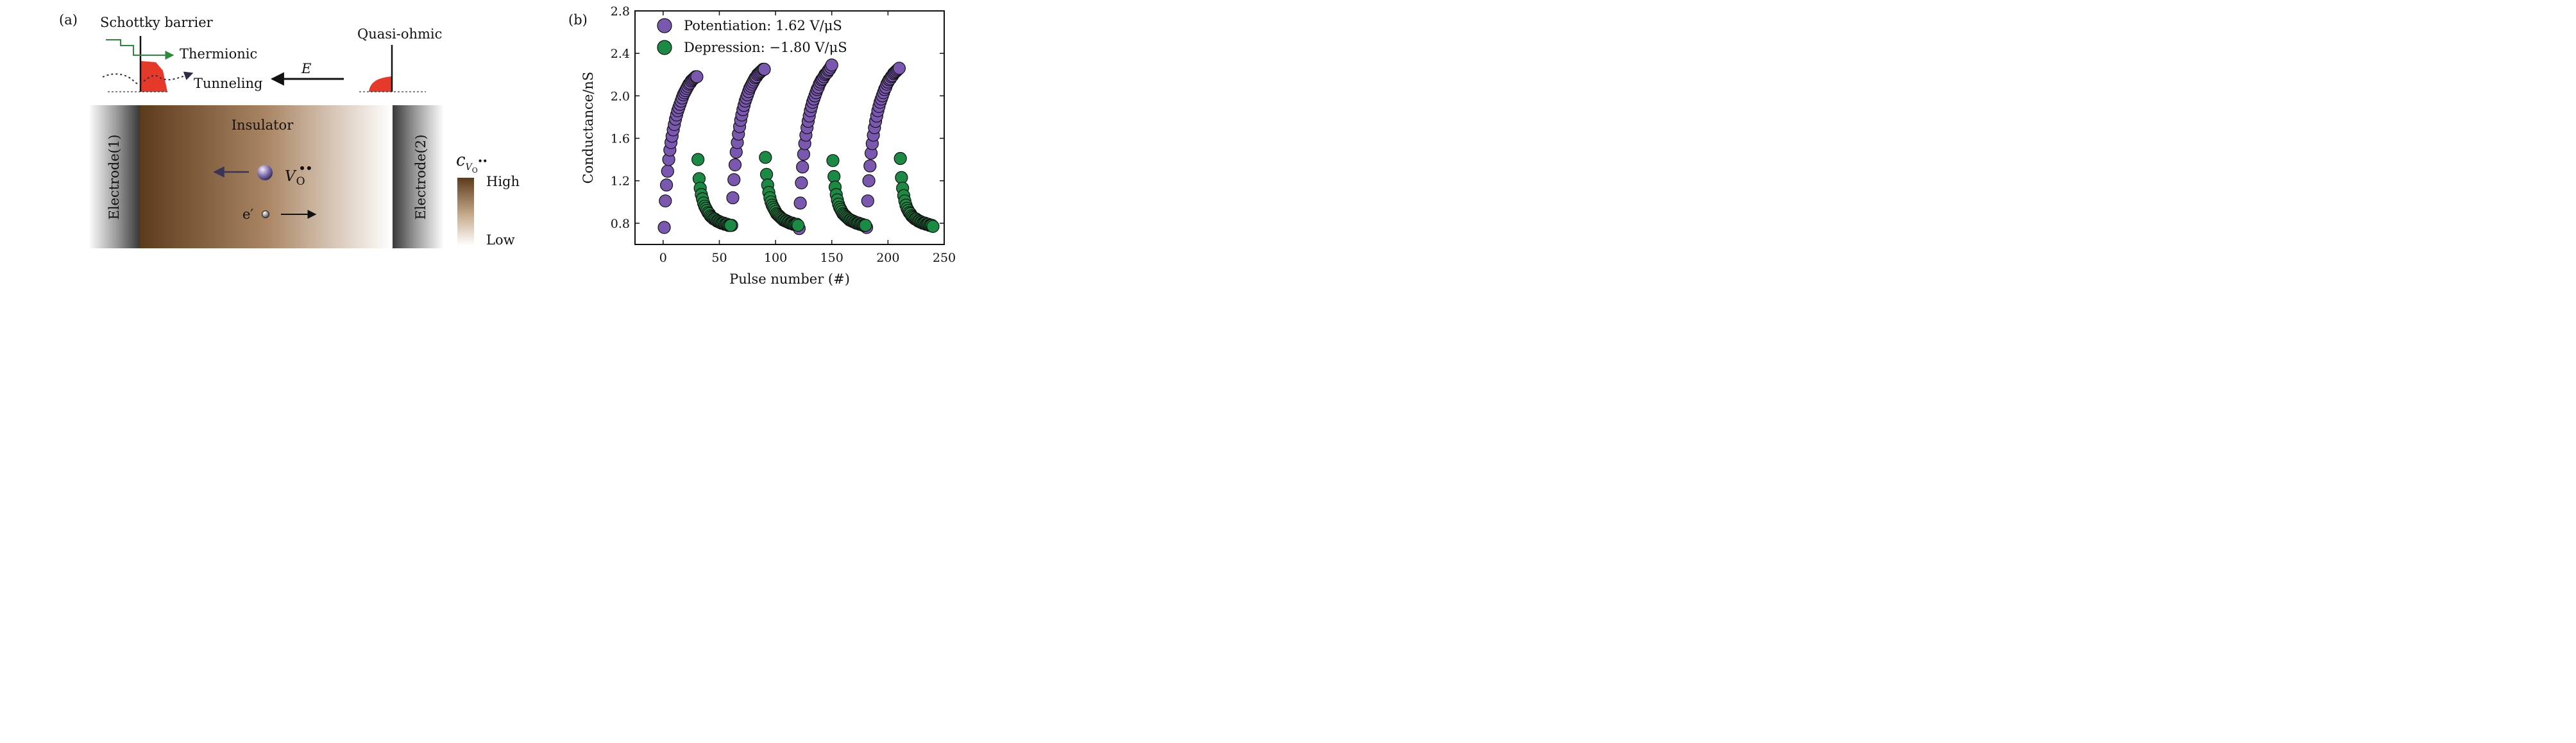 The width and height of the screenshot is (2576, 743). What do you see at coordinates (763, 25) in the screenshot?
I see `legend-label-potentiation: Potentiation: 1.62 V/μS` at bounding box center [763, 25].